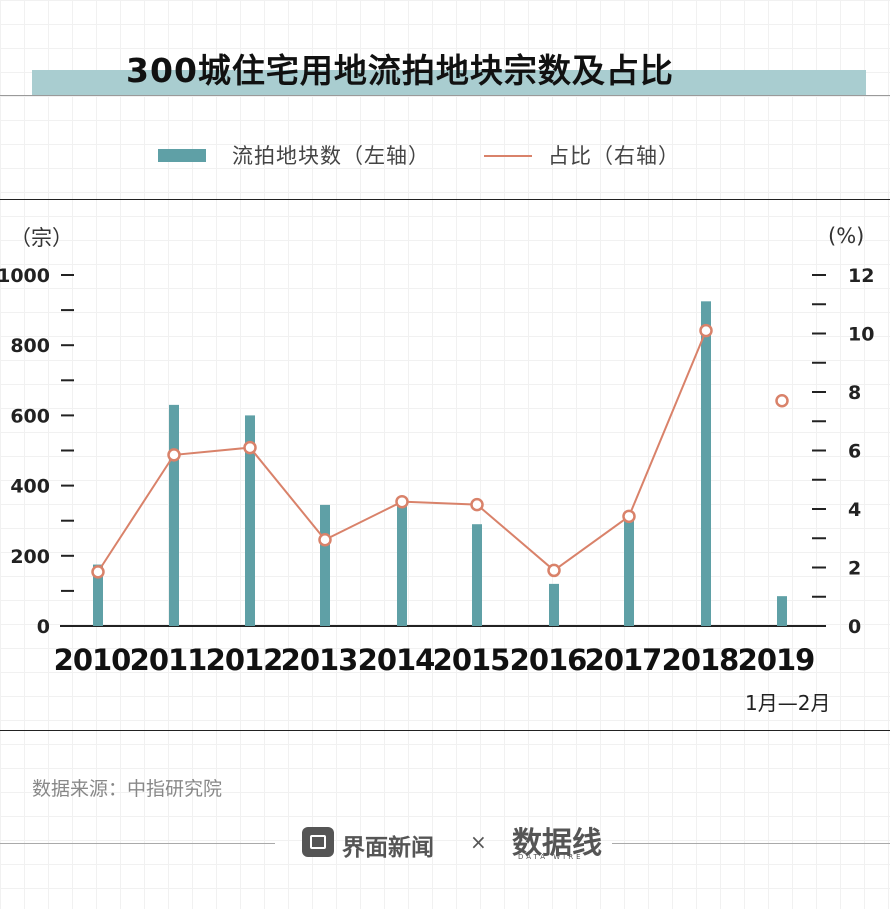 The height and width of the screenshot is (909, 890). Describe the element at coordinates (861, 335) in the screenshot. I see `right-axis-tick-label: 10` at that location.